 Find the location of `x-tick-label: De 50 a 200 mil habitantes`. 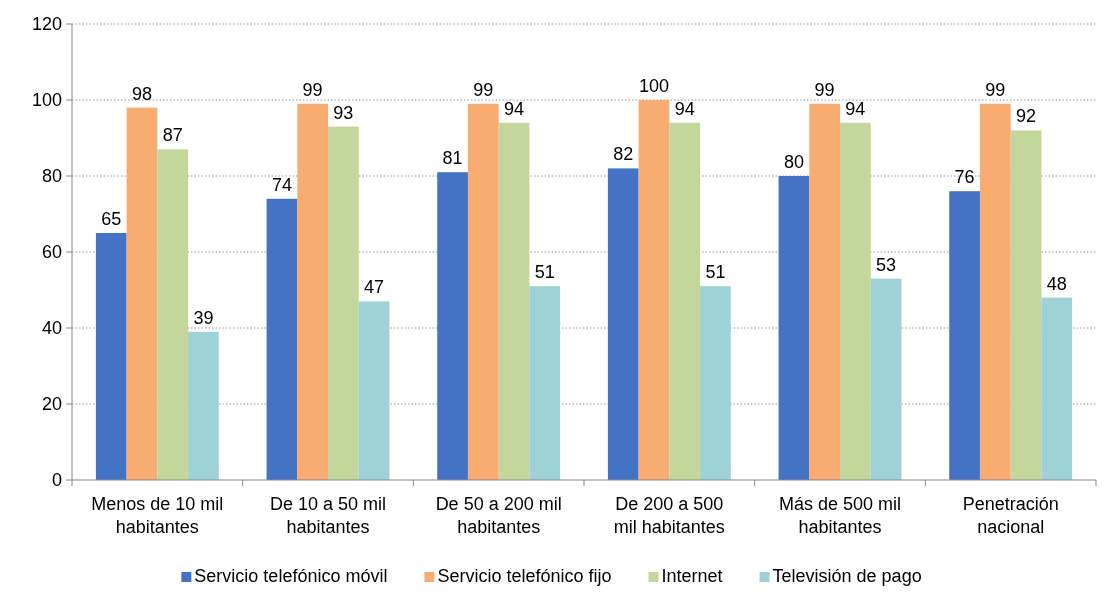

x-tick-label: De 50 a 200 mil habitantes is located at coordinates (498, 515).